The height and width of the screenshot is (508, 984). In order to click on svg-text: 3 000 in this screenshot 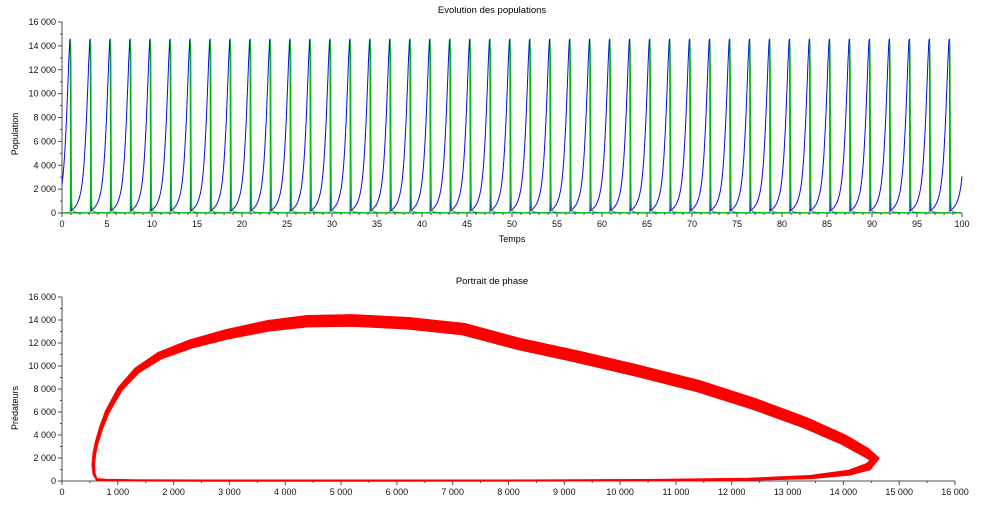, I will do `click(229, 492)`.